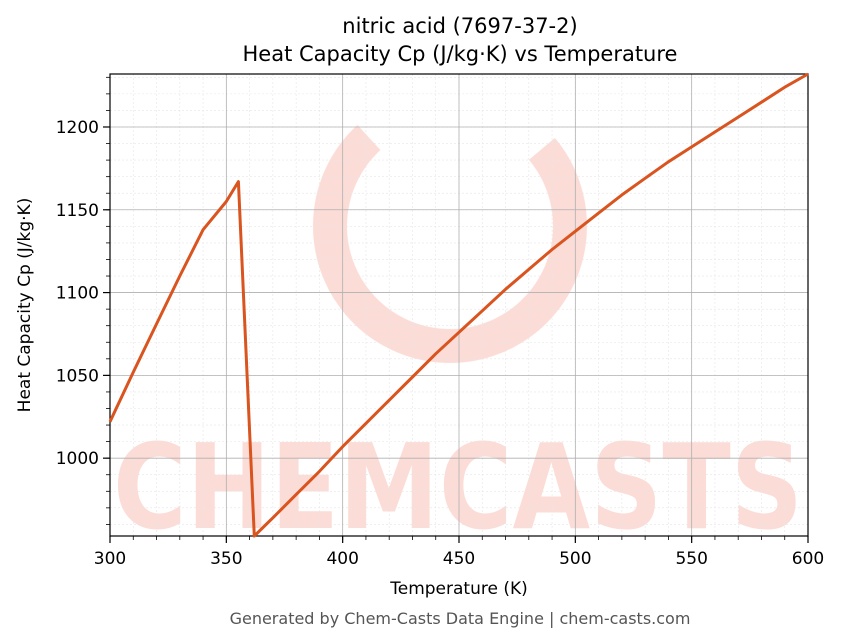  Describe the element at coordinates (77, 128) in the screenshot. I see `y-tick-label: 1200` at that location.